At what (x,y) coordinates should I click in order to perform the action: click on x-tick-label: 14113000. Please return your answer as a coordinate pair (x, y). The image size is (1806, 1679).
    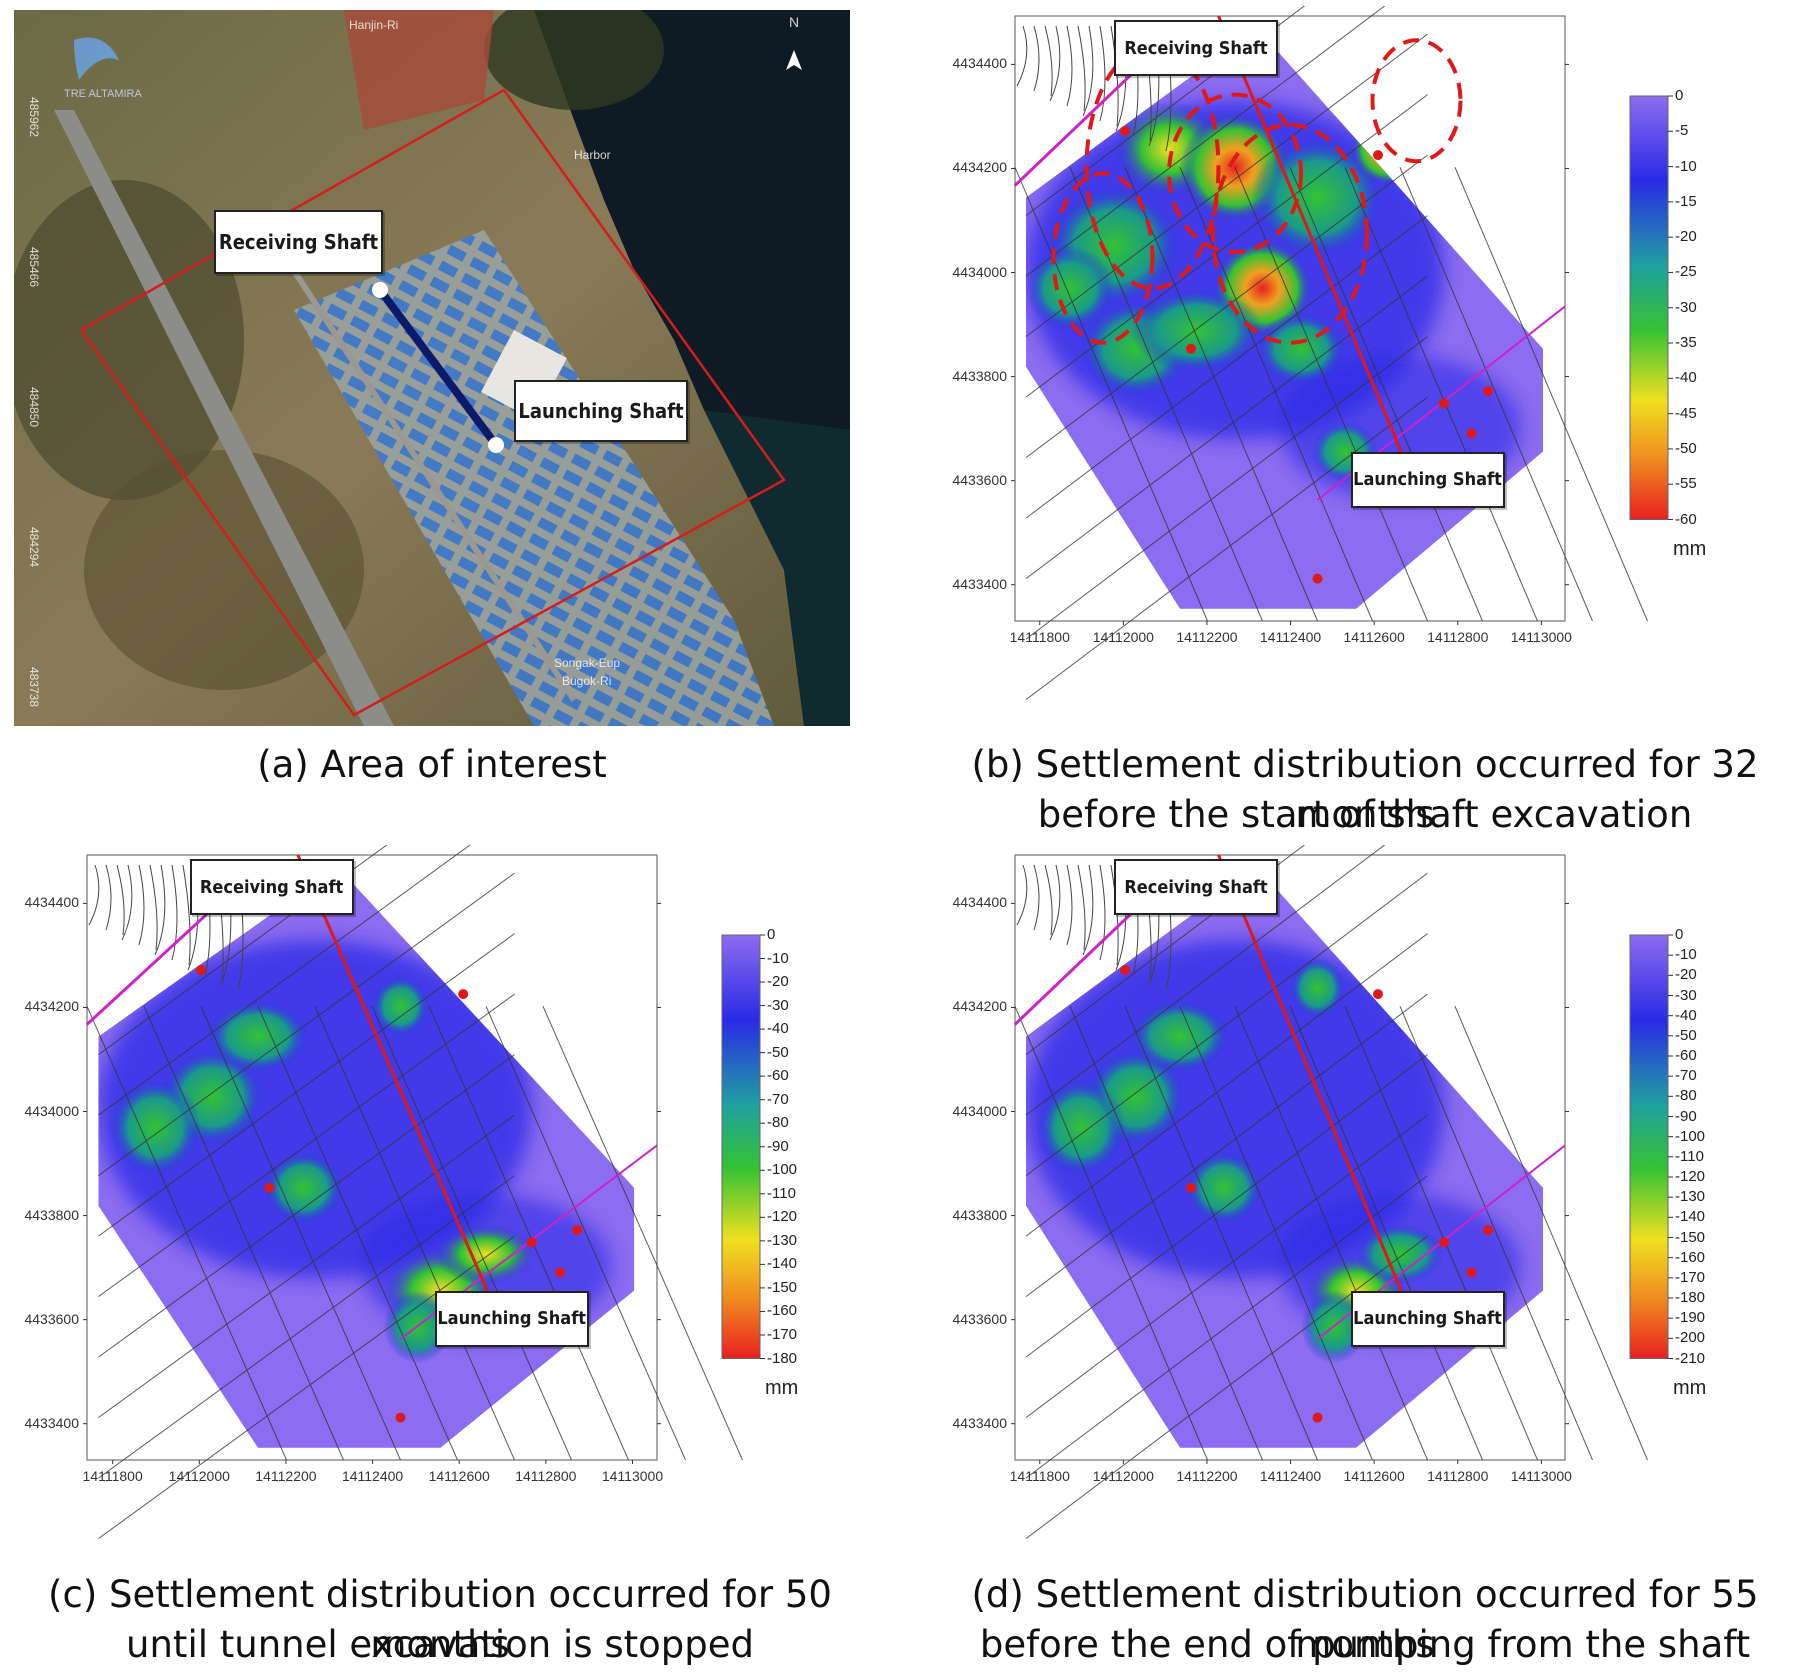
    Looking at the image, I should click on (1541, 637).